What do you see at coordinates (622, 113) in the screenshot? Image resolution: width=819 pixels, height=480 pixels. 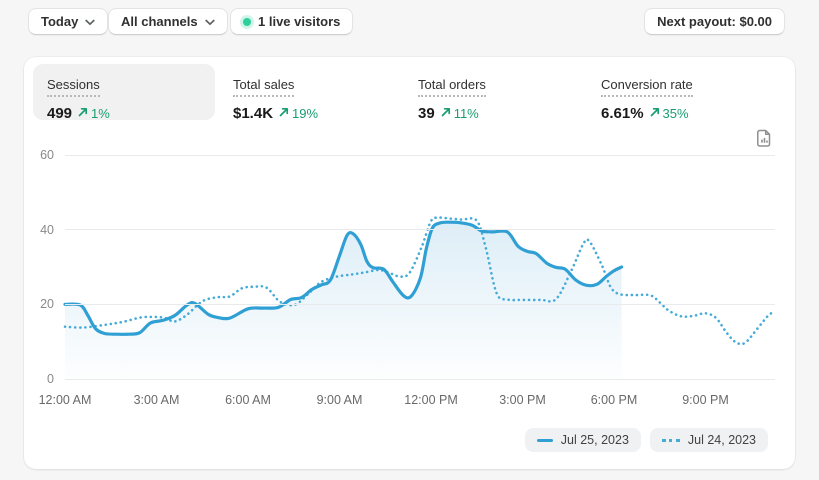 I see `metric-value: 6.61%` at bounding box center [622, 113].